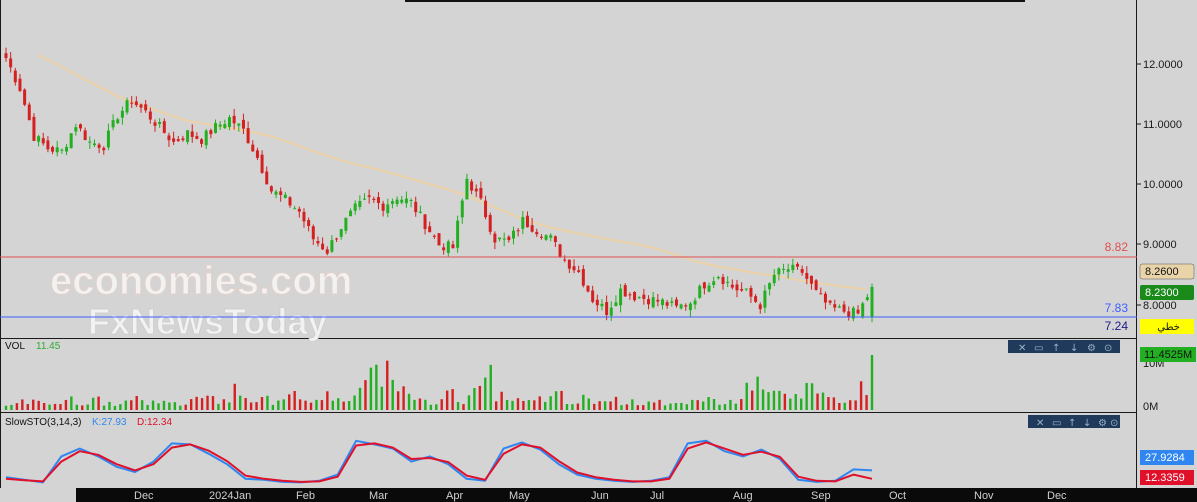  What do you see at coordinates (1040, 423) in the screenshot?
I see `close-icon: ✕` at bounding box center [1040, 423].